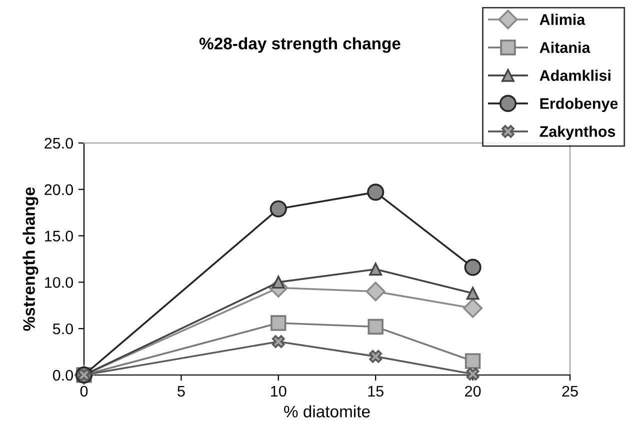 The image size is (632, 435). Describe the element at coordinates (84, 391) in the screenshot. I see `x-tick-label: 0` at that location.